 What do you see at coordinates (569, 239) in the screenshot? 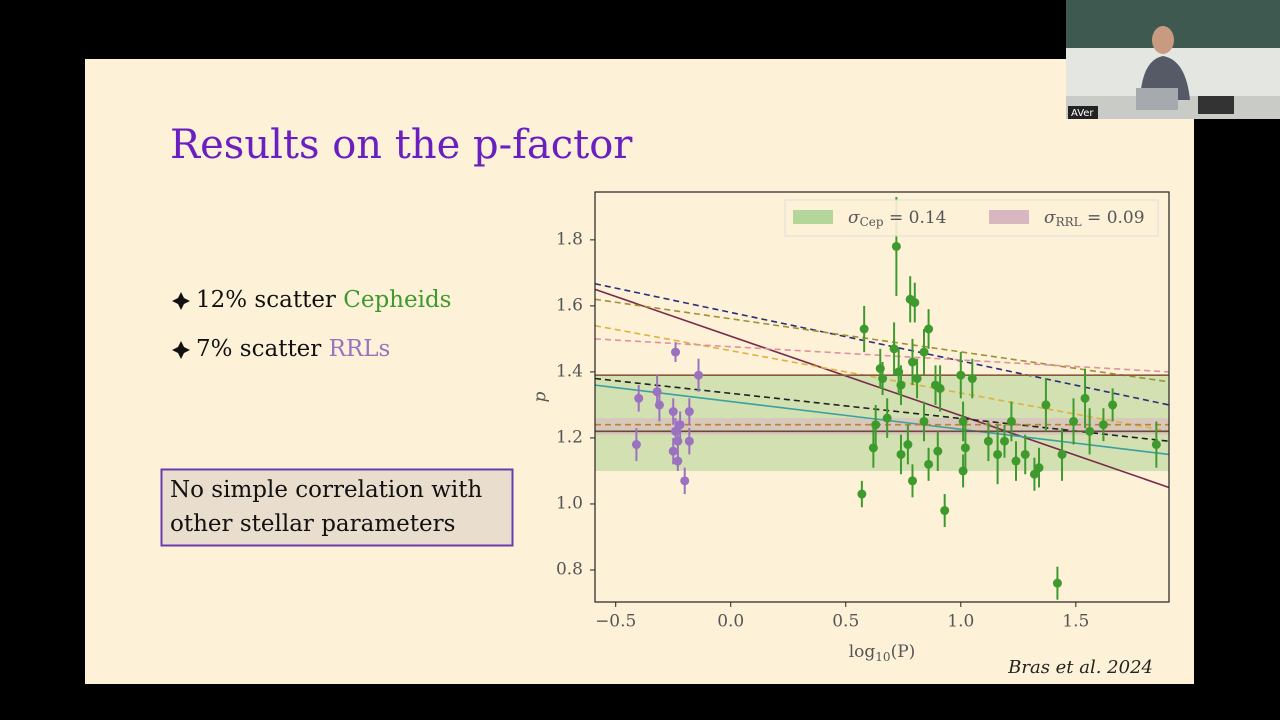
I see `y-tick-label: 1.8` at bounding box center [569, 239].